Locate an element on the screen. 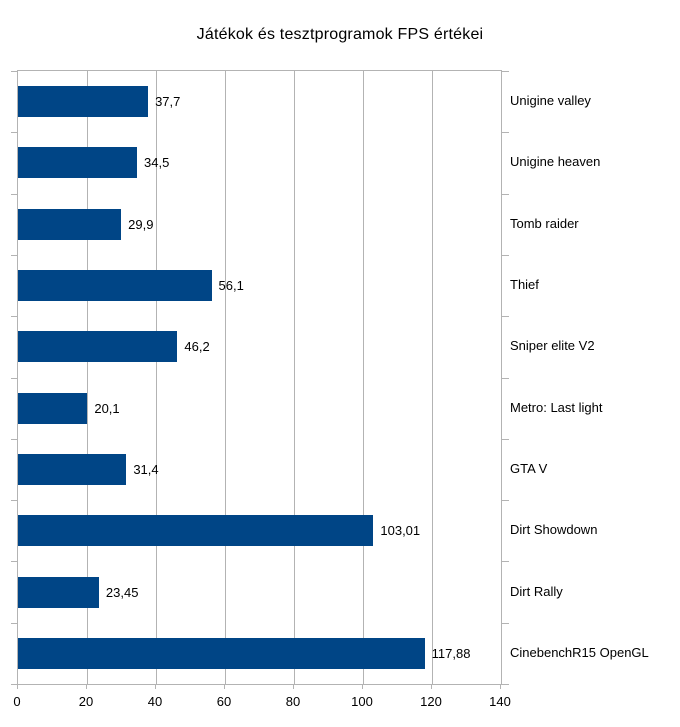 This screenshot has height=727, width=680. category-label: Thief is located at coordinates (524, 285).